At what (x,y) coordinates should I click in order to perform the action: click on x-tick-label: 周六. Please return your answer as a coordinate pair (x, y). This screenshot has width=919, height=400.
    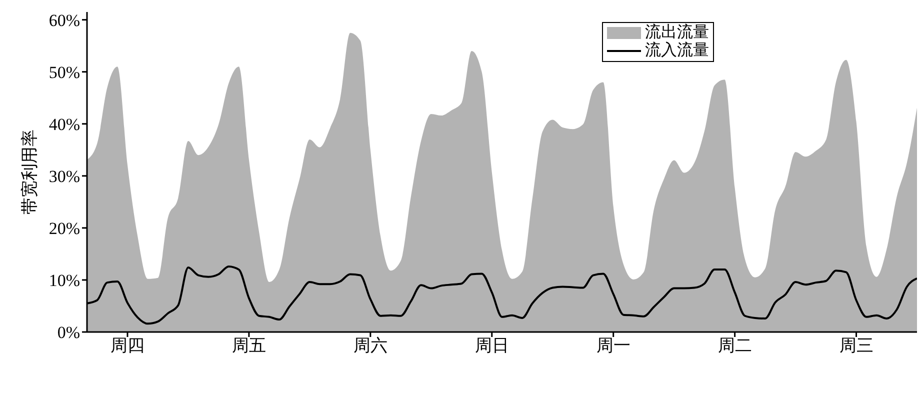
    Looking at the image, I should click on (370, 346).